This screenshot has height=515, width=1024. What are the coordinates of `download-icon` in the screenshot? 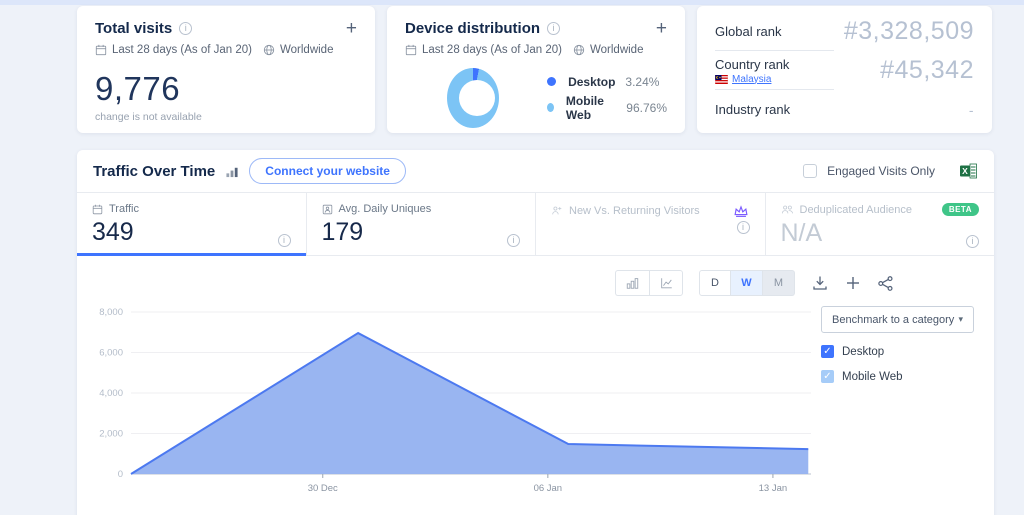 It's located at (820, 283).